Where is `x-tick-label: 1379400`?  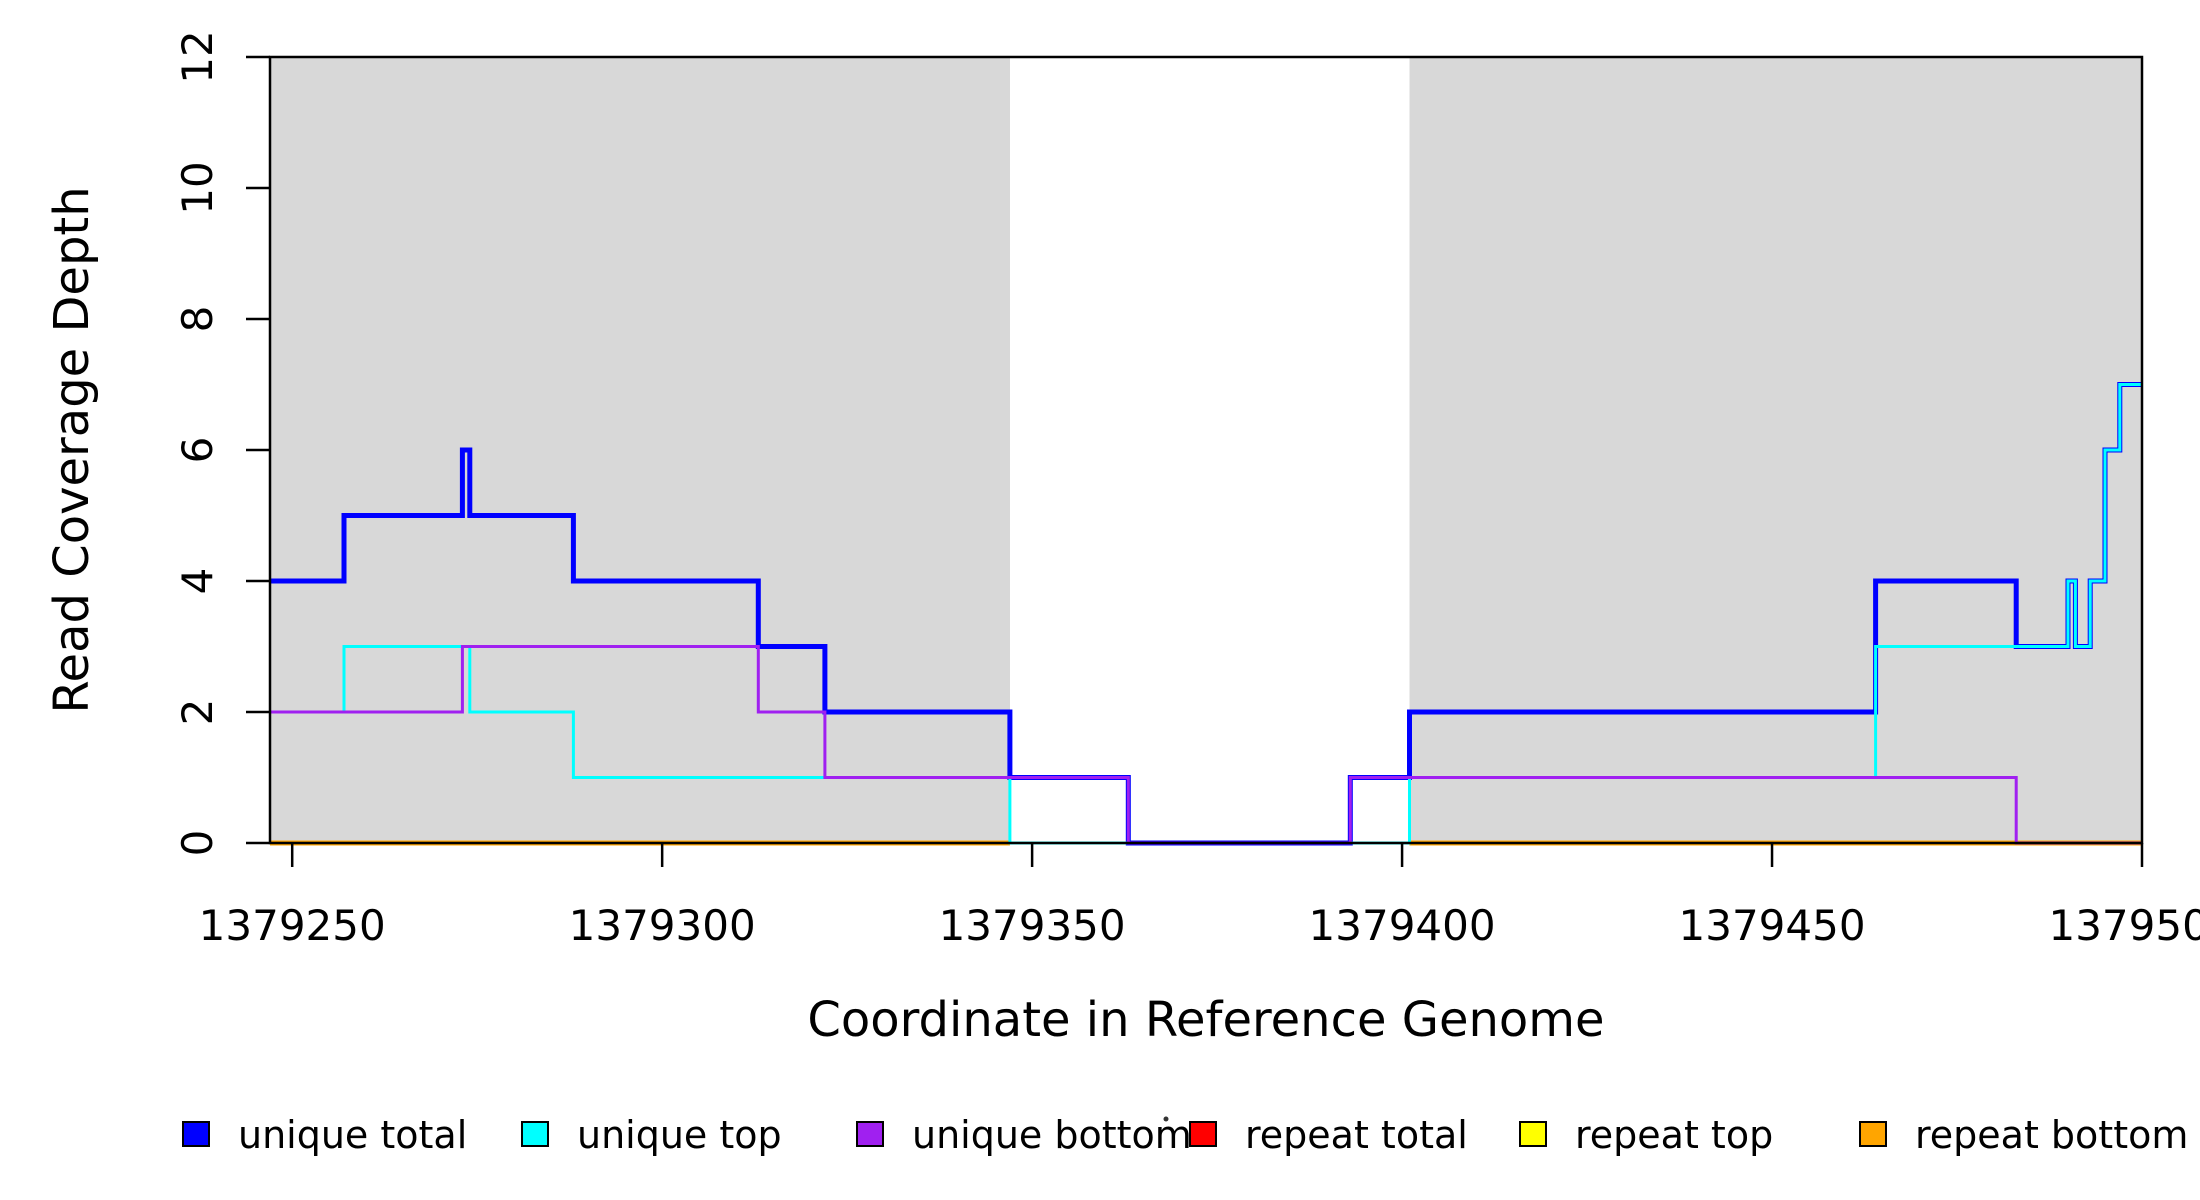 x-tick-label: 1379400 is located at coordinates (1402, 925).